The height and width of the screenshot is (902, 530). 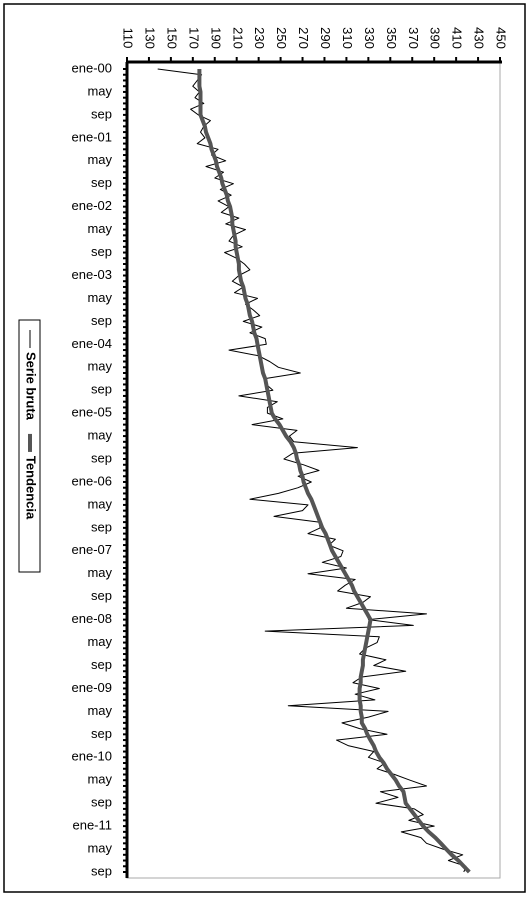 What do you see at coordinates (171, 38) in the screenshot?
I see `x-tick-label: 150` at bounding box center [171, 38].